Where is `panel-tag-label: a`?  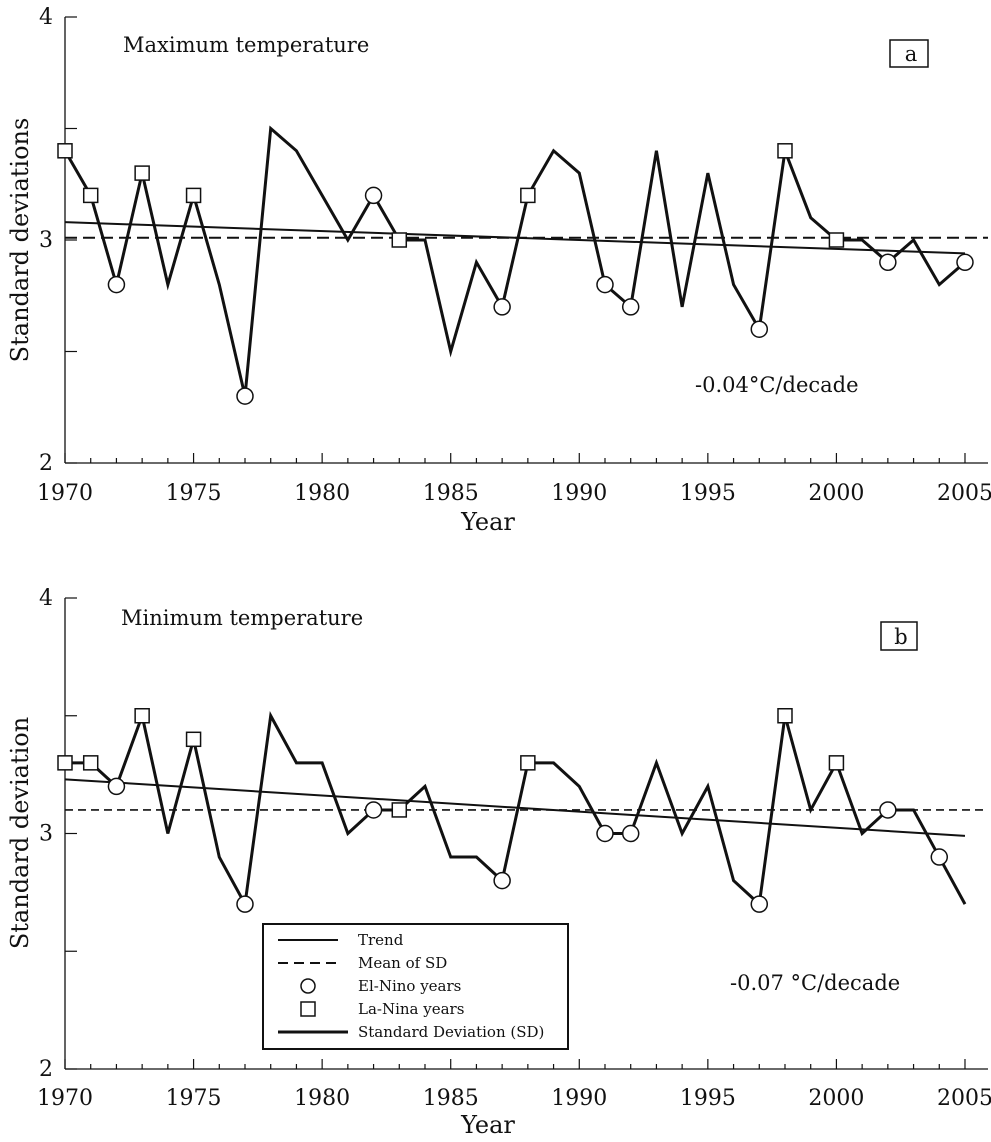 panel-tag-label: a is located at coordinates (911, 54).